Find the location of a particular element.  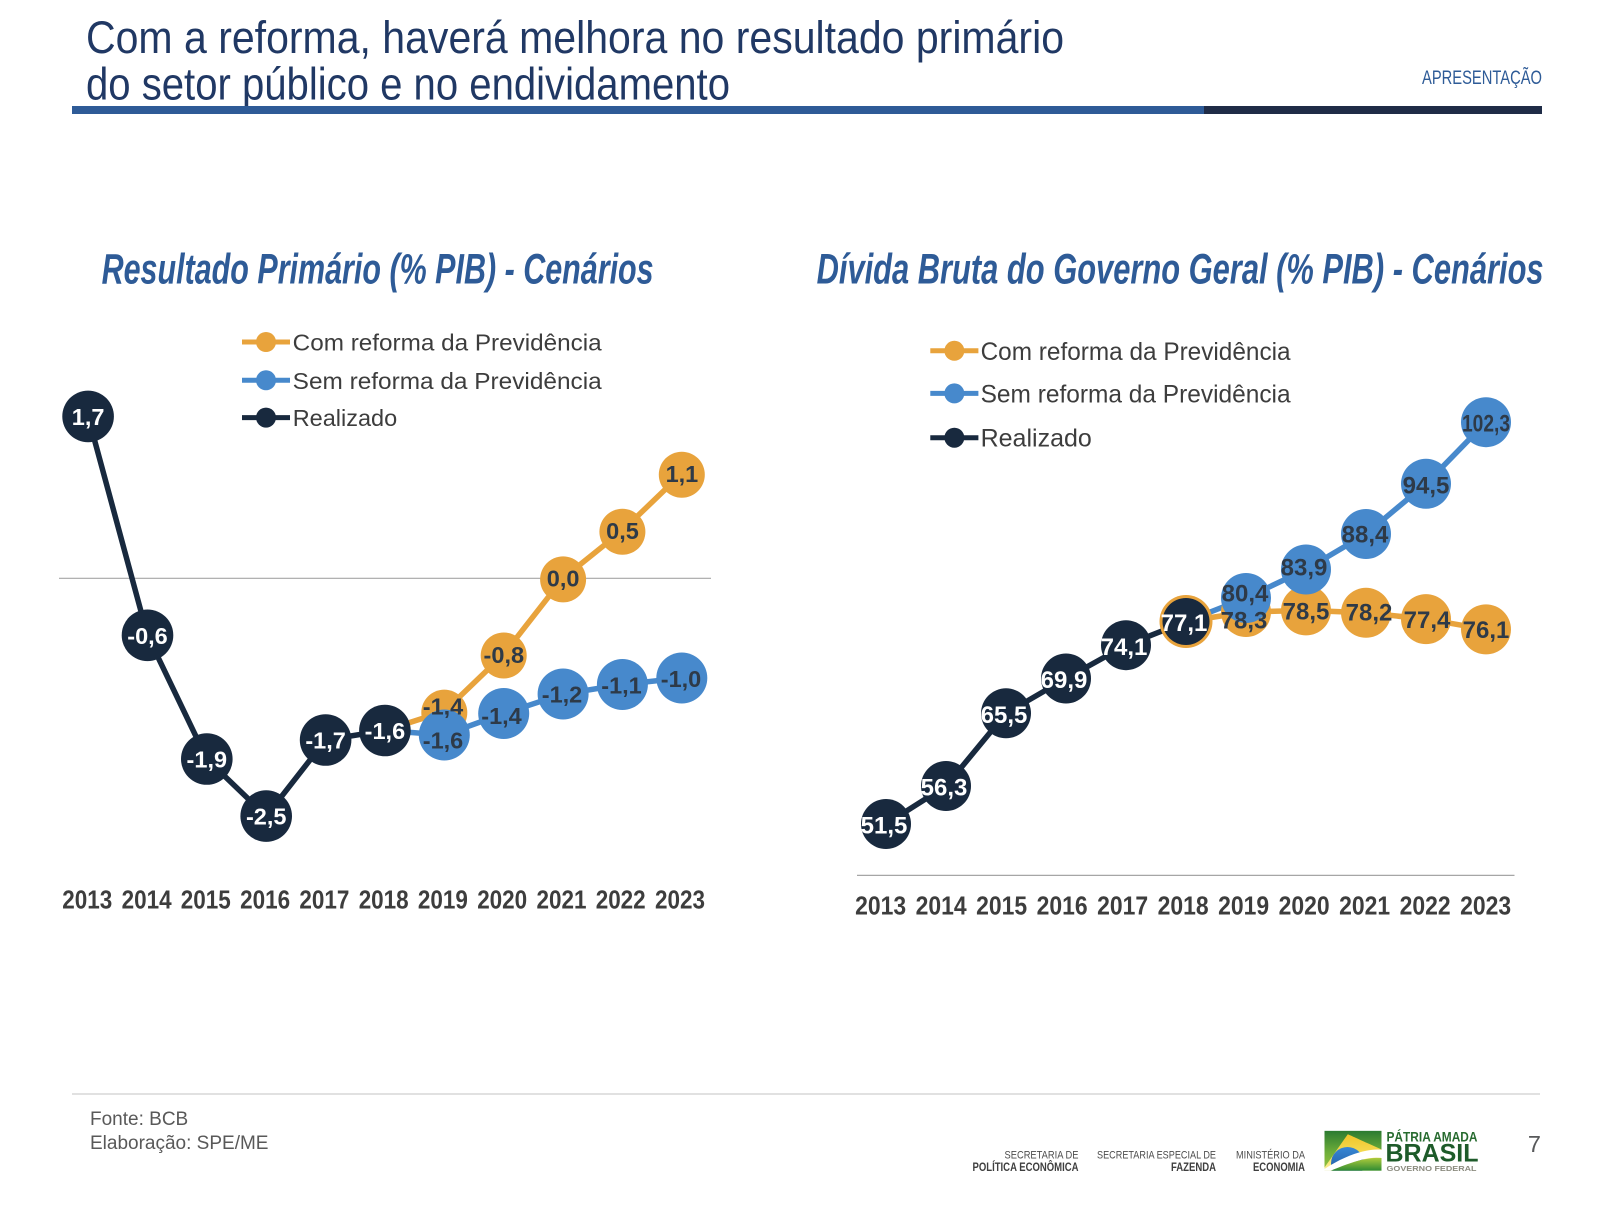

svg-text: 80,4 is located at coordinates (1245, 594).